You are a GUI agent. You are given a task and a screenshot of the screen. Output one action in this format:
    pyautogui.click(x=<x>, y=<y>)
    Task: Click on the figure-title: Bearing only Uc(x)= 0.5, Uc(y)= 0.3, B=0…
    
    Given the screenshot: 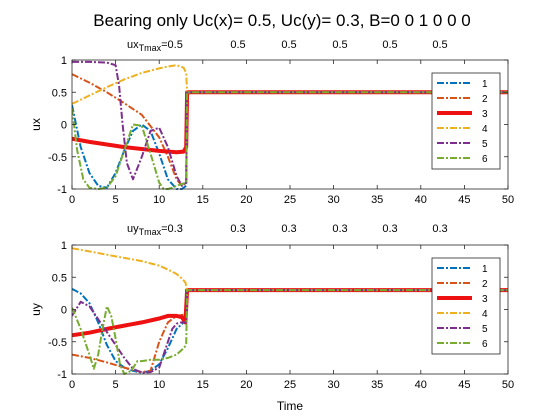 What is the action you would take?
    pyautogui.click(x=282, y=20)
    